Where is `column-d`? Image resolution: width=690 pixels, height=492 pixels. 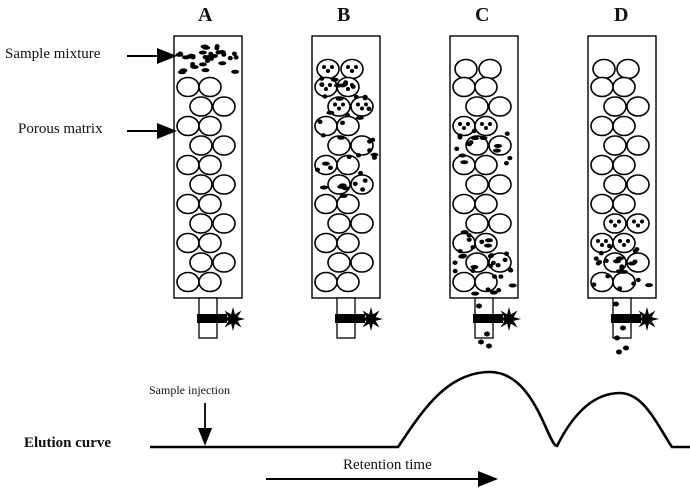
column-d is located at coordinates (623, 195).